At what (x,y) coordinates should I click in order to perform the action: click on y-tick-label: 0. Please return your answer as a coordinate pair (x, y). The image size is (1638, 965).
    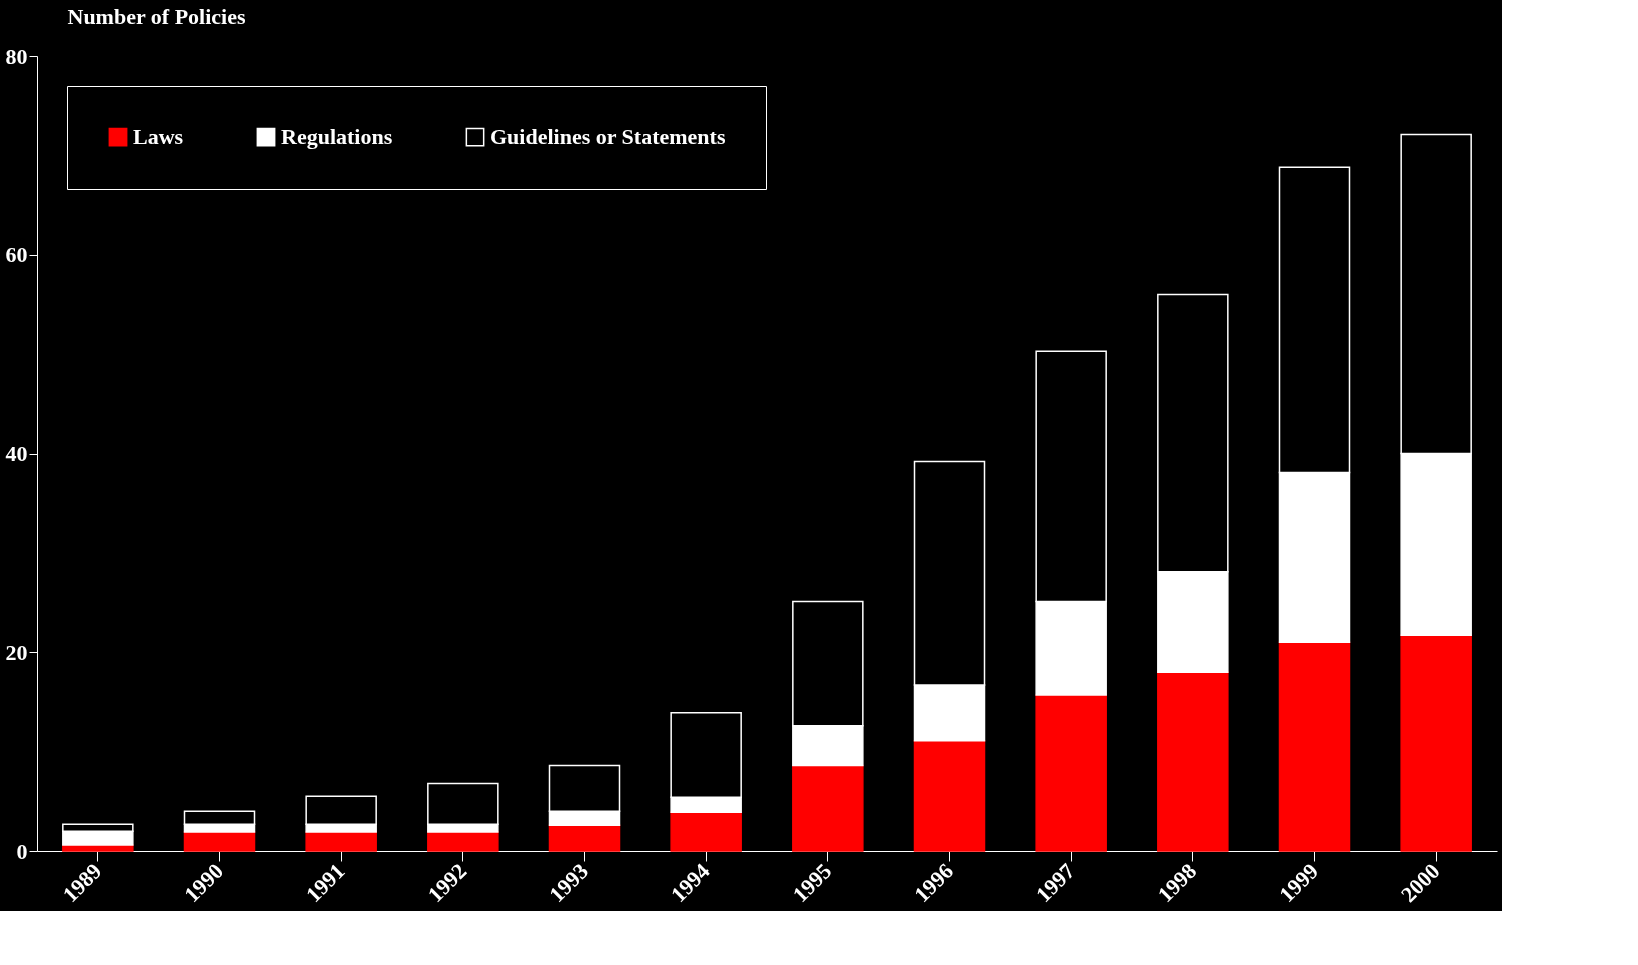
    Looking at the image, I should click on (22, 851).